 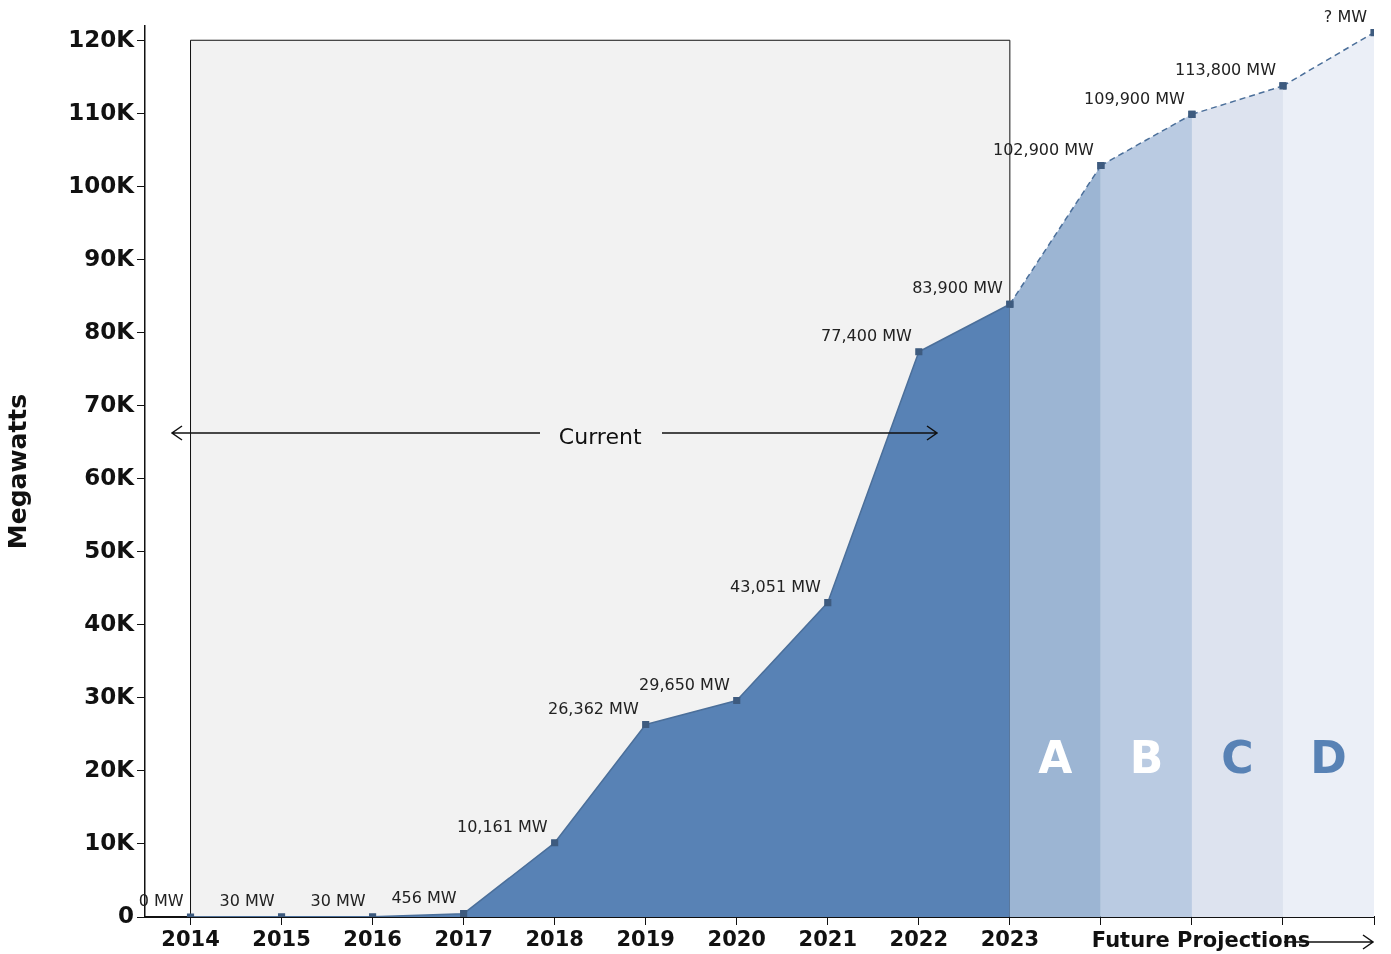 I want to click on y-tick-label: 60K, so click(x=110, y=476).